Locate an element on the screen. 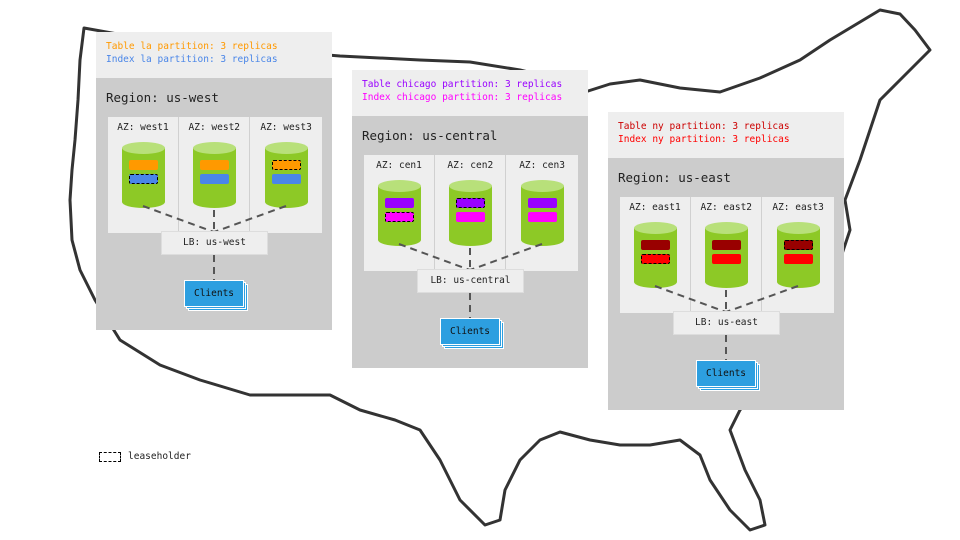 The image size is (960, 540). load-balancer: LB: us-west is located at coordinates (214, 243).